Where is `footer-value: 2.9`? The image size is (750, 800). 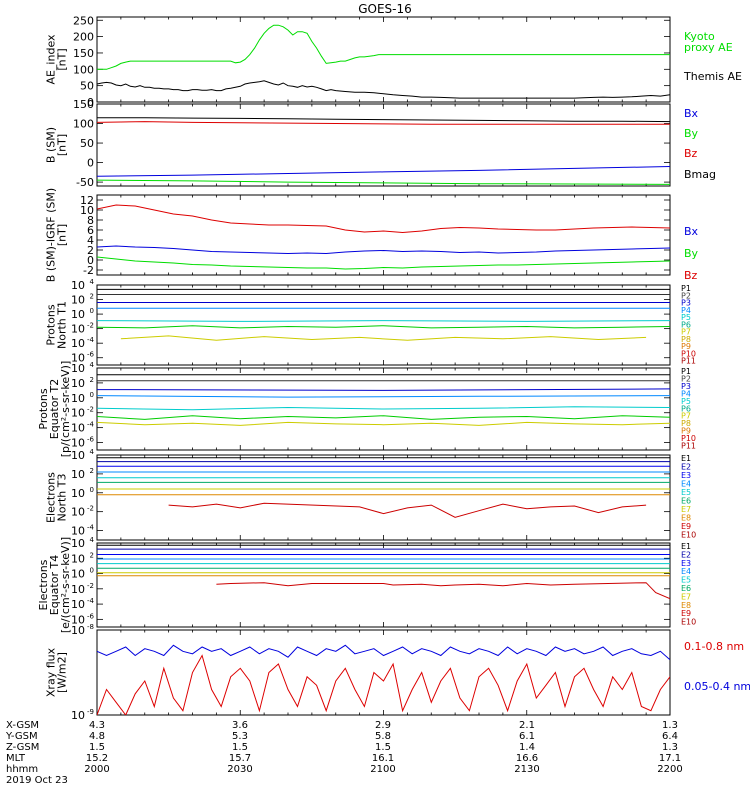
footer-value: 2.9 is located at coordinates (383, 725).